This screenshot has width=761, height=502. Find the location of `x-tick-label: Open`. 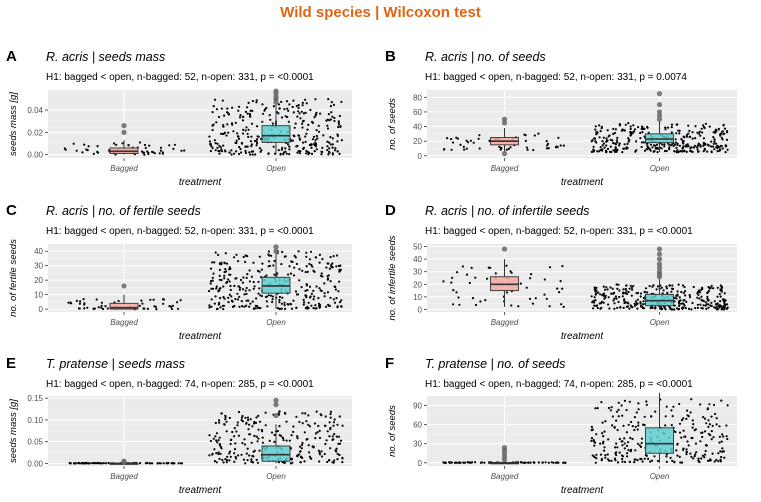

x-tick-label: Open is located at coordinates (660, 322).